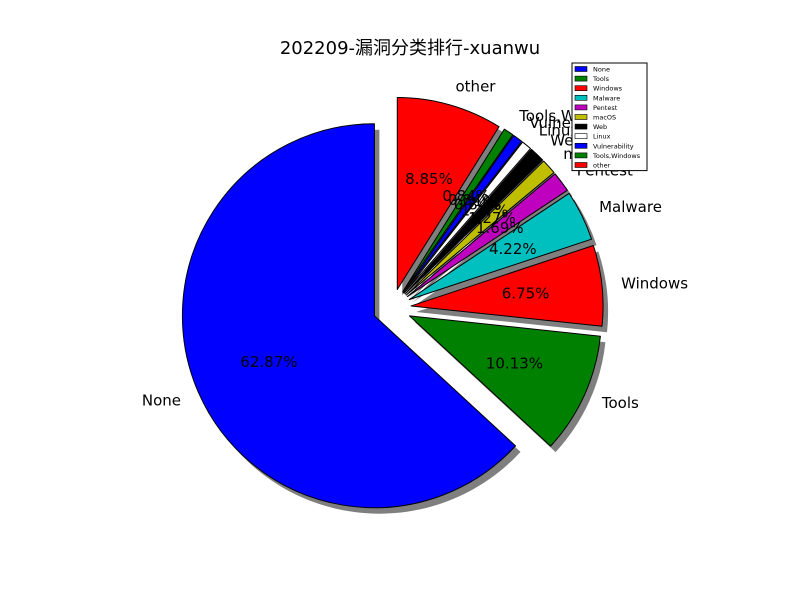 The image size is (800, 600). What do you see at coordinates (581, 126) in the screenshot?
I see `legend-swatch-web` at bounding box center [581, 126].